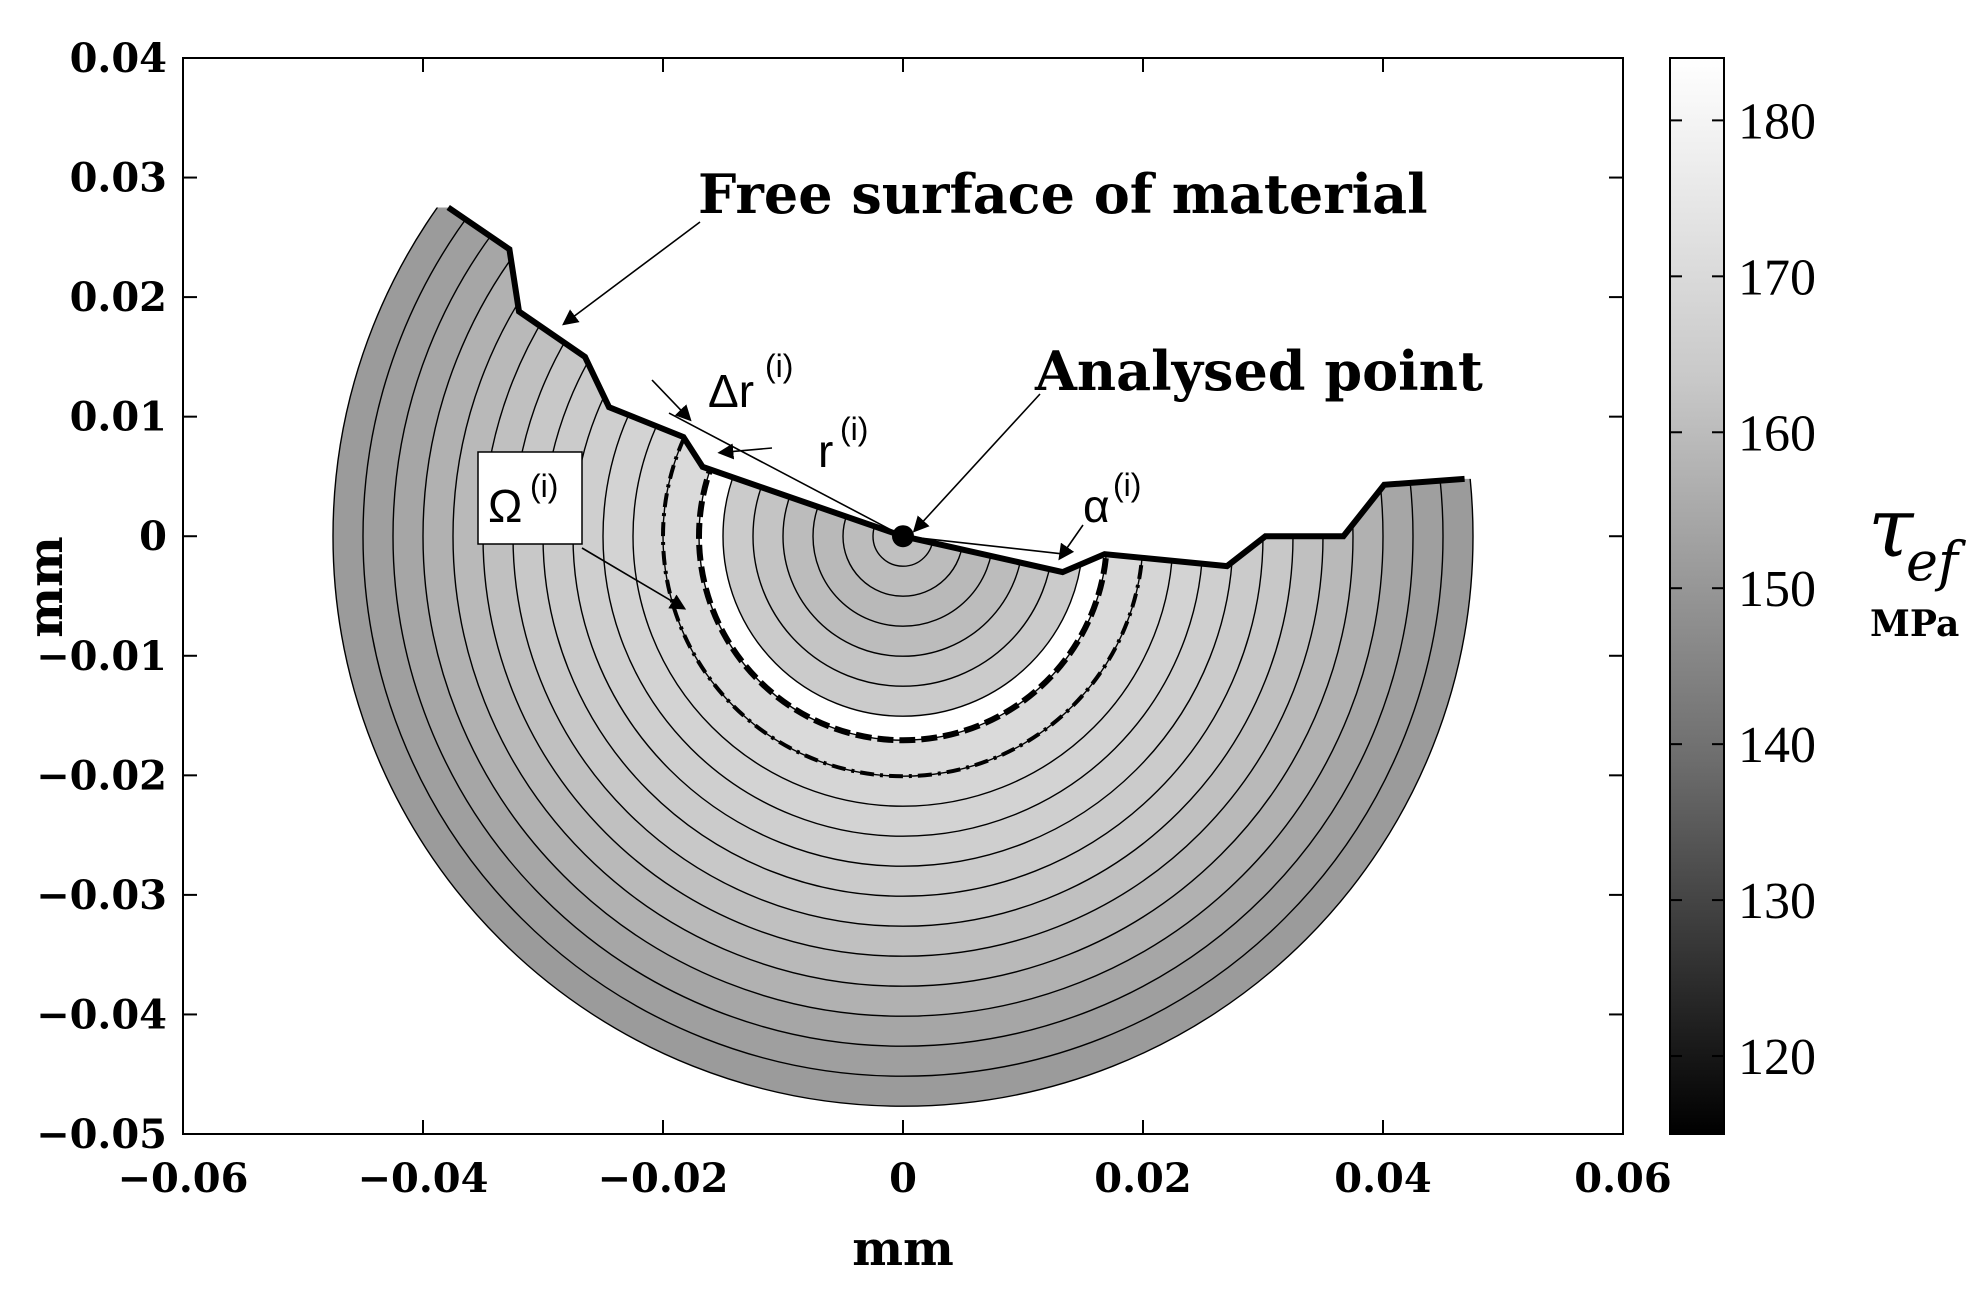  I want to click on y-tick-label: −0.02, so click(101, 775).